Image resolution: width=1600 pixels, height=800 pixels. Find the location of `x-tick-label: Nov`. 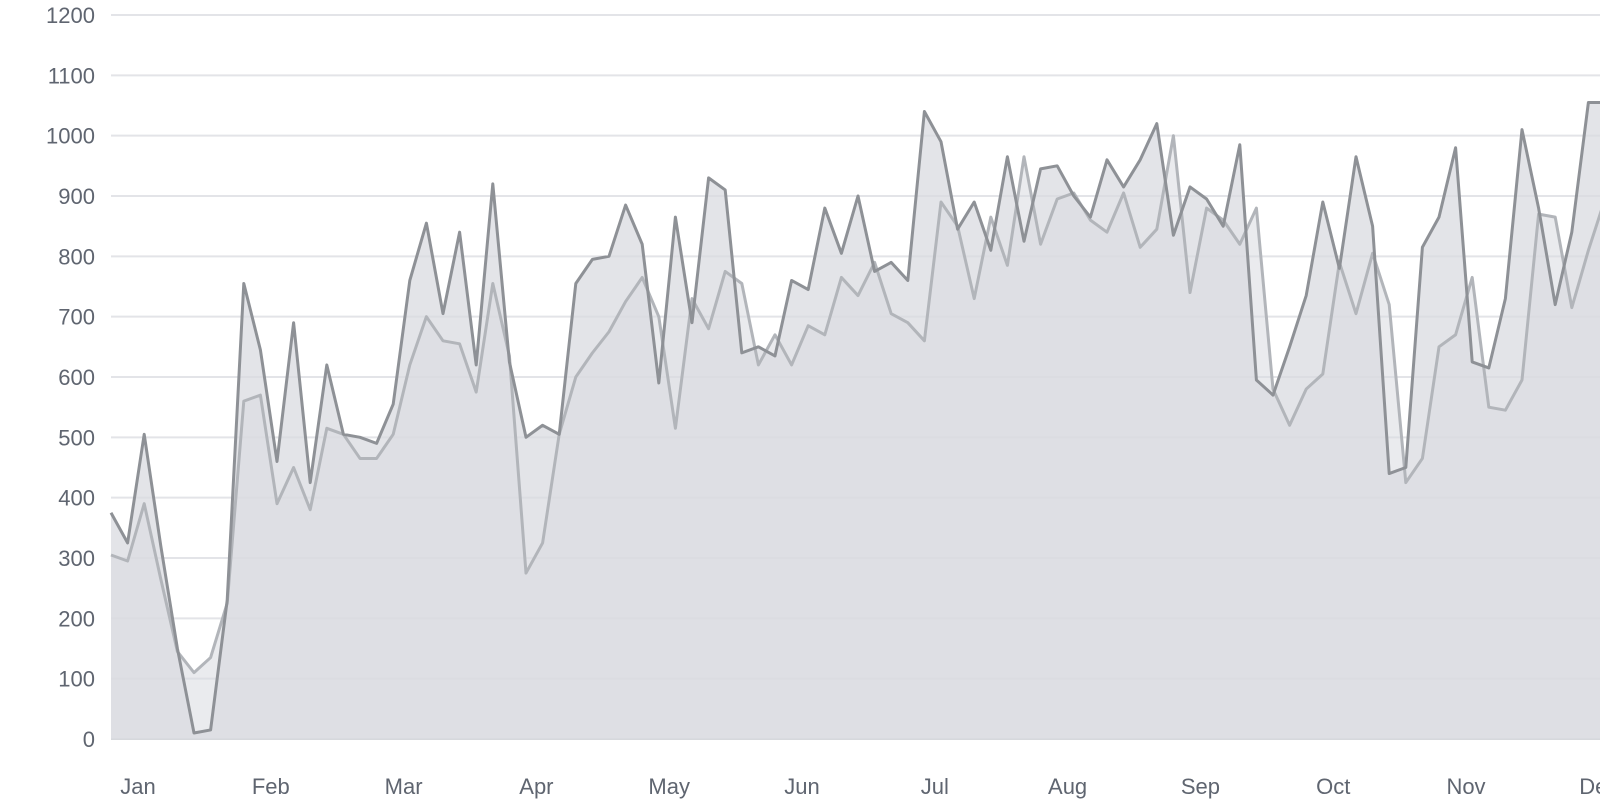

x-tick-label: Nov is located at coordinates (1465, 786).